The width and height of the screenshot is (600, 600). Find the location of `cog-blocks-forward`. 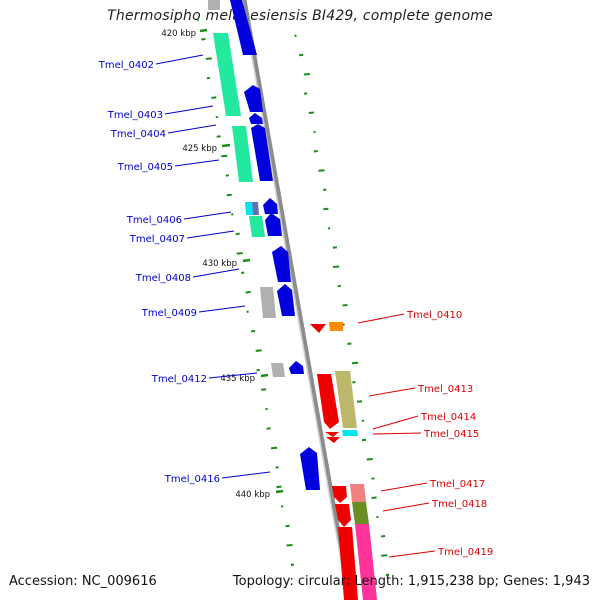

cog-blocks-forward is located at coordinates (246, 188).